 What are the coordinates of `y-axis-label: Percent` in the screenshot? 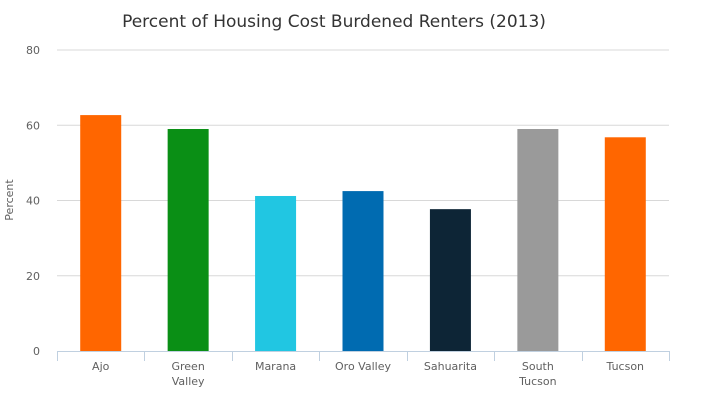 It's located at (9, 200).